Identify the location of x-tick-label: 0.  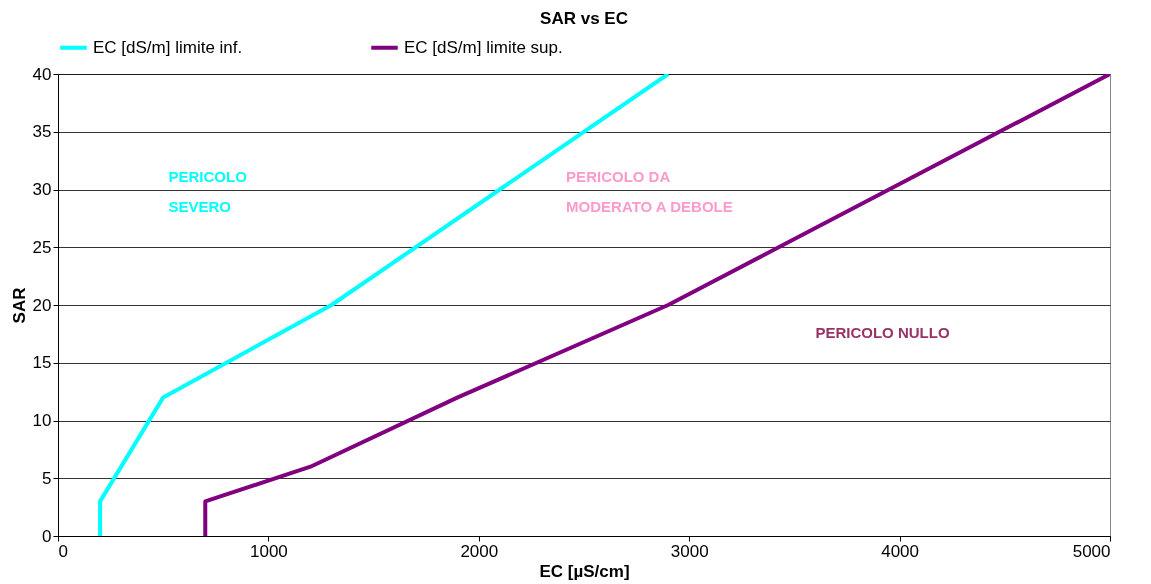
(63, 551).